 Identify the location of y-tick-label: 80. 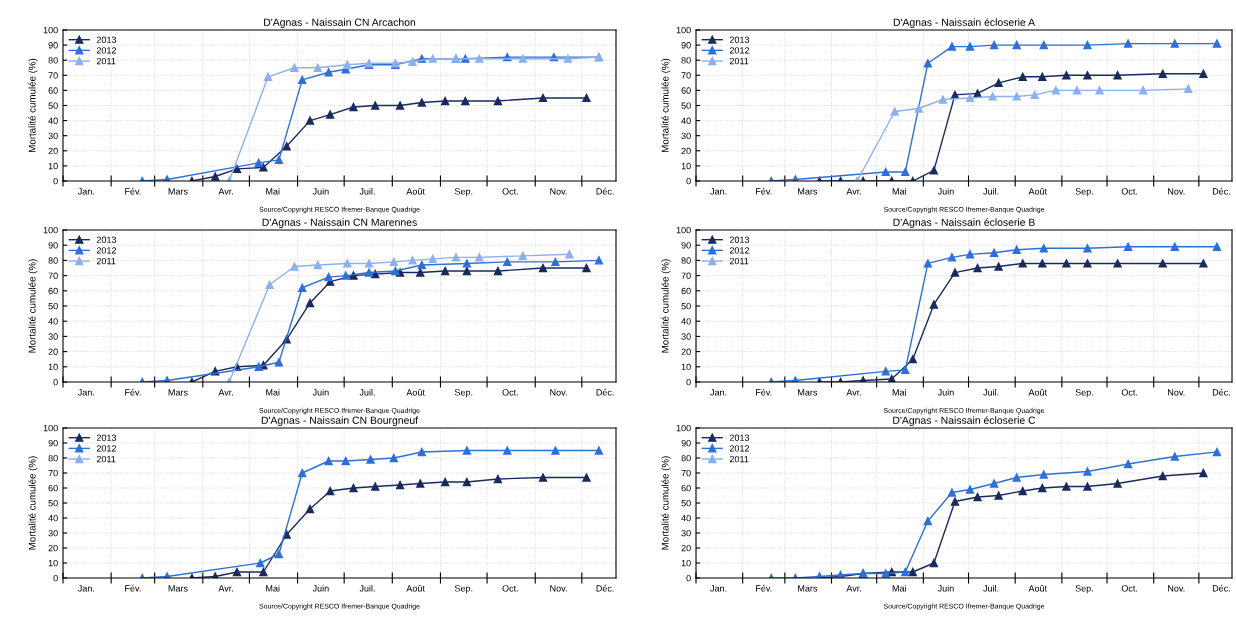
(686, 260).